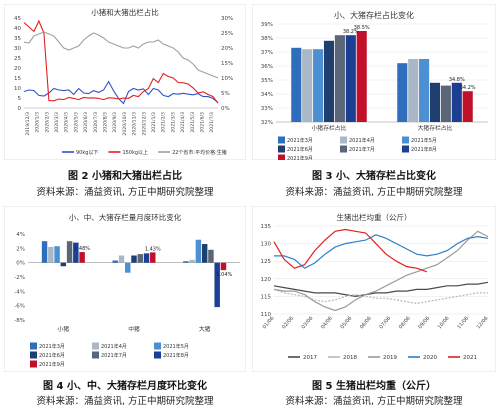 The height and width of the screenshot is (411, 500). I want to click on y-tick-left: 15, so click(17, 79).